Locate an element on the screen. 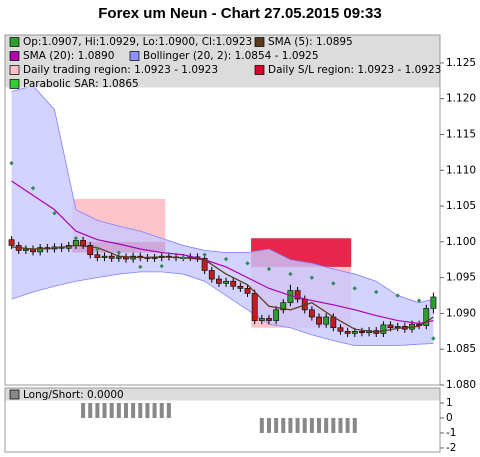 The height and width of the screenshot is (457, 480). indicator-legend-background is located at coordinates (222, 394).